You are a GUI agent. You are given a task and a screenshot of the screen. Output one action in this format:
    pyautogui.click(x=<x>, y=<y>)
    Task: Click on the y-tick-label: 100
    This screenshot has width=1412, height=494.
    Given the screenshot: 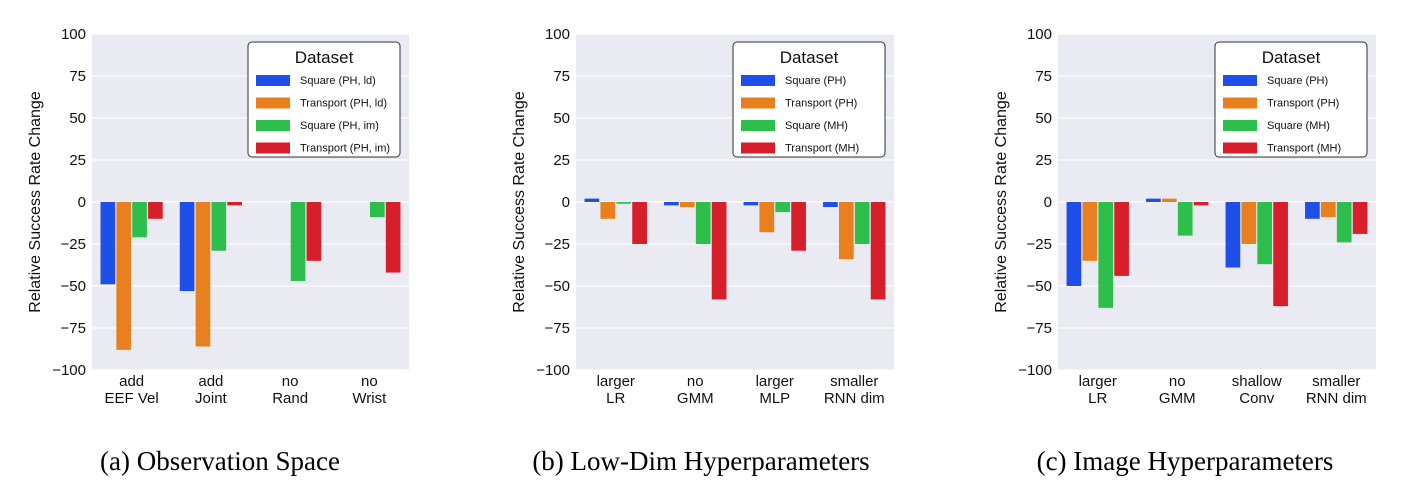 What is the action you would take?
    pyautogui.click(x=73, y=34)
    